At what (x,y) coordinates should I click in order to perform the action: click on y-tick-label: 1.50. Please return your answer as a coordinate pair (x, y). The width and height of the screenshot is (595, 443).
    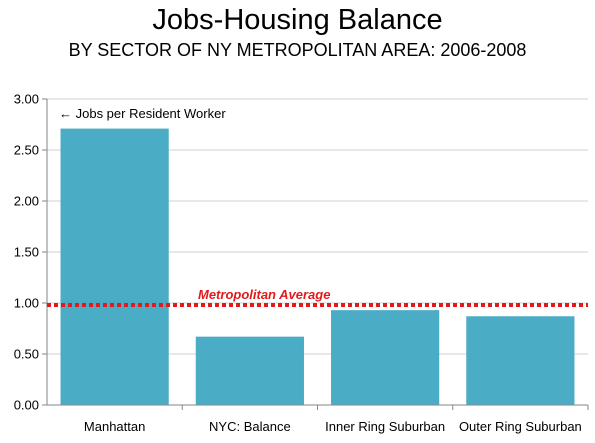
    Looking at the image, I should click on (26, 252).